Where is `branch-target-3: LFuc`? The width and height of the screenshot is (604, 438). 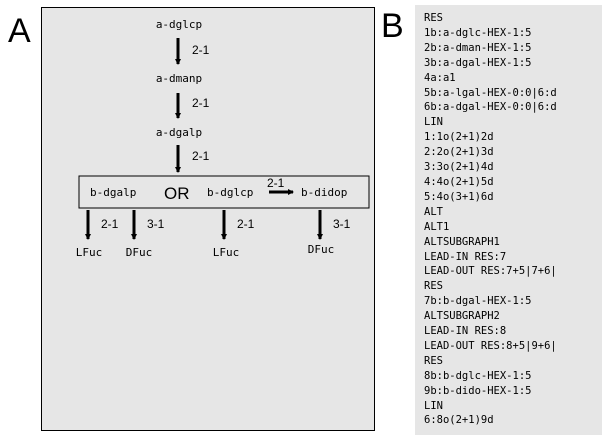
branch-target-3: LFuc is located at coordinates (226, 252).